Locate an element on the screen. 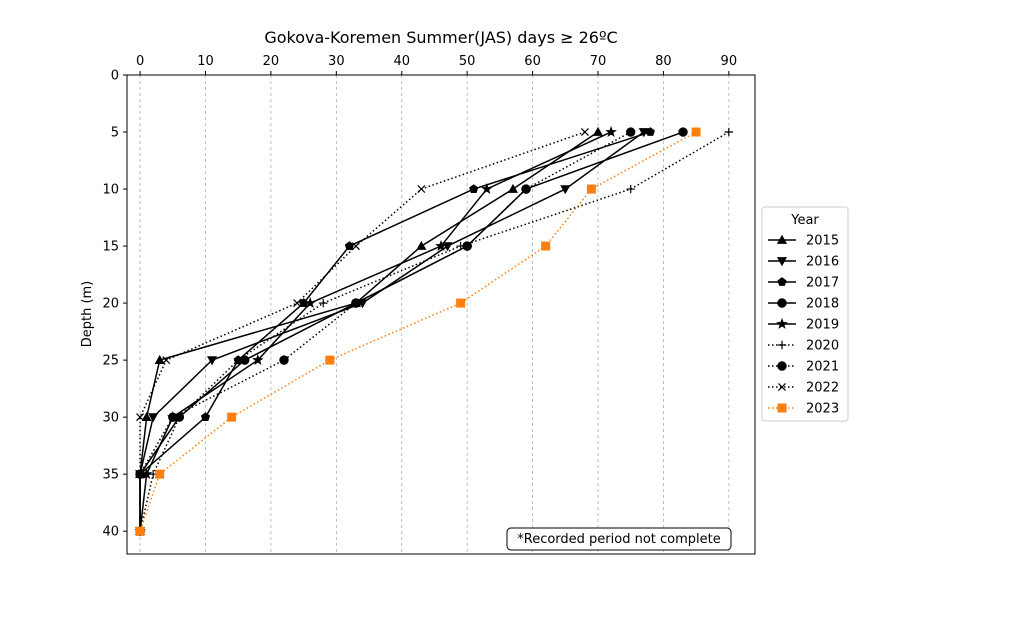 The image size is (1014, 626). annotation-box: *Recorded period not complete is located at coordinates (619, 539).